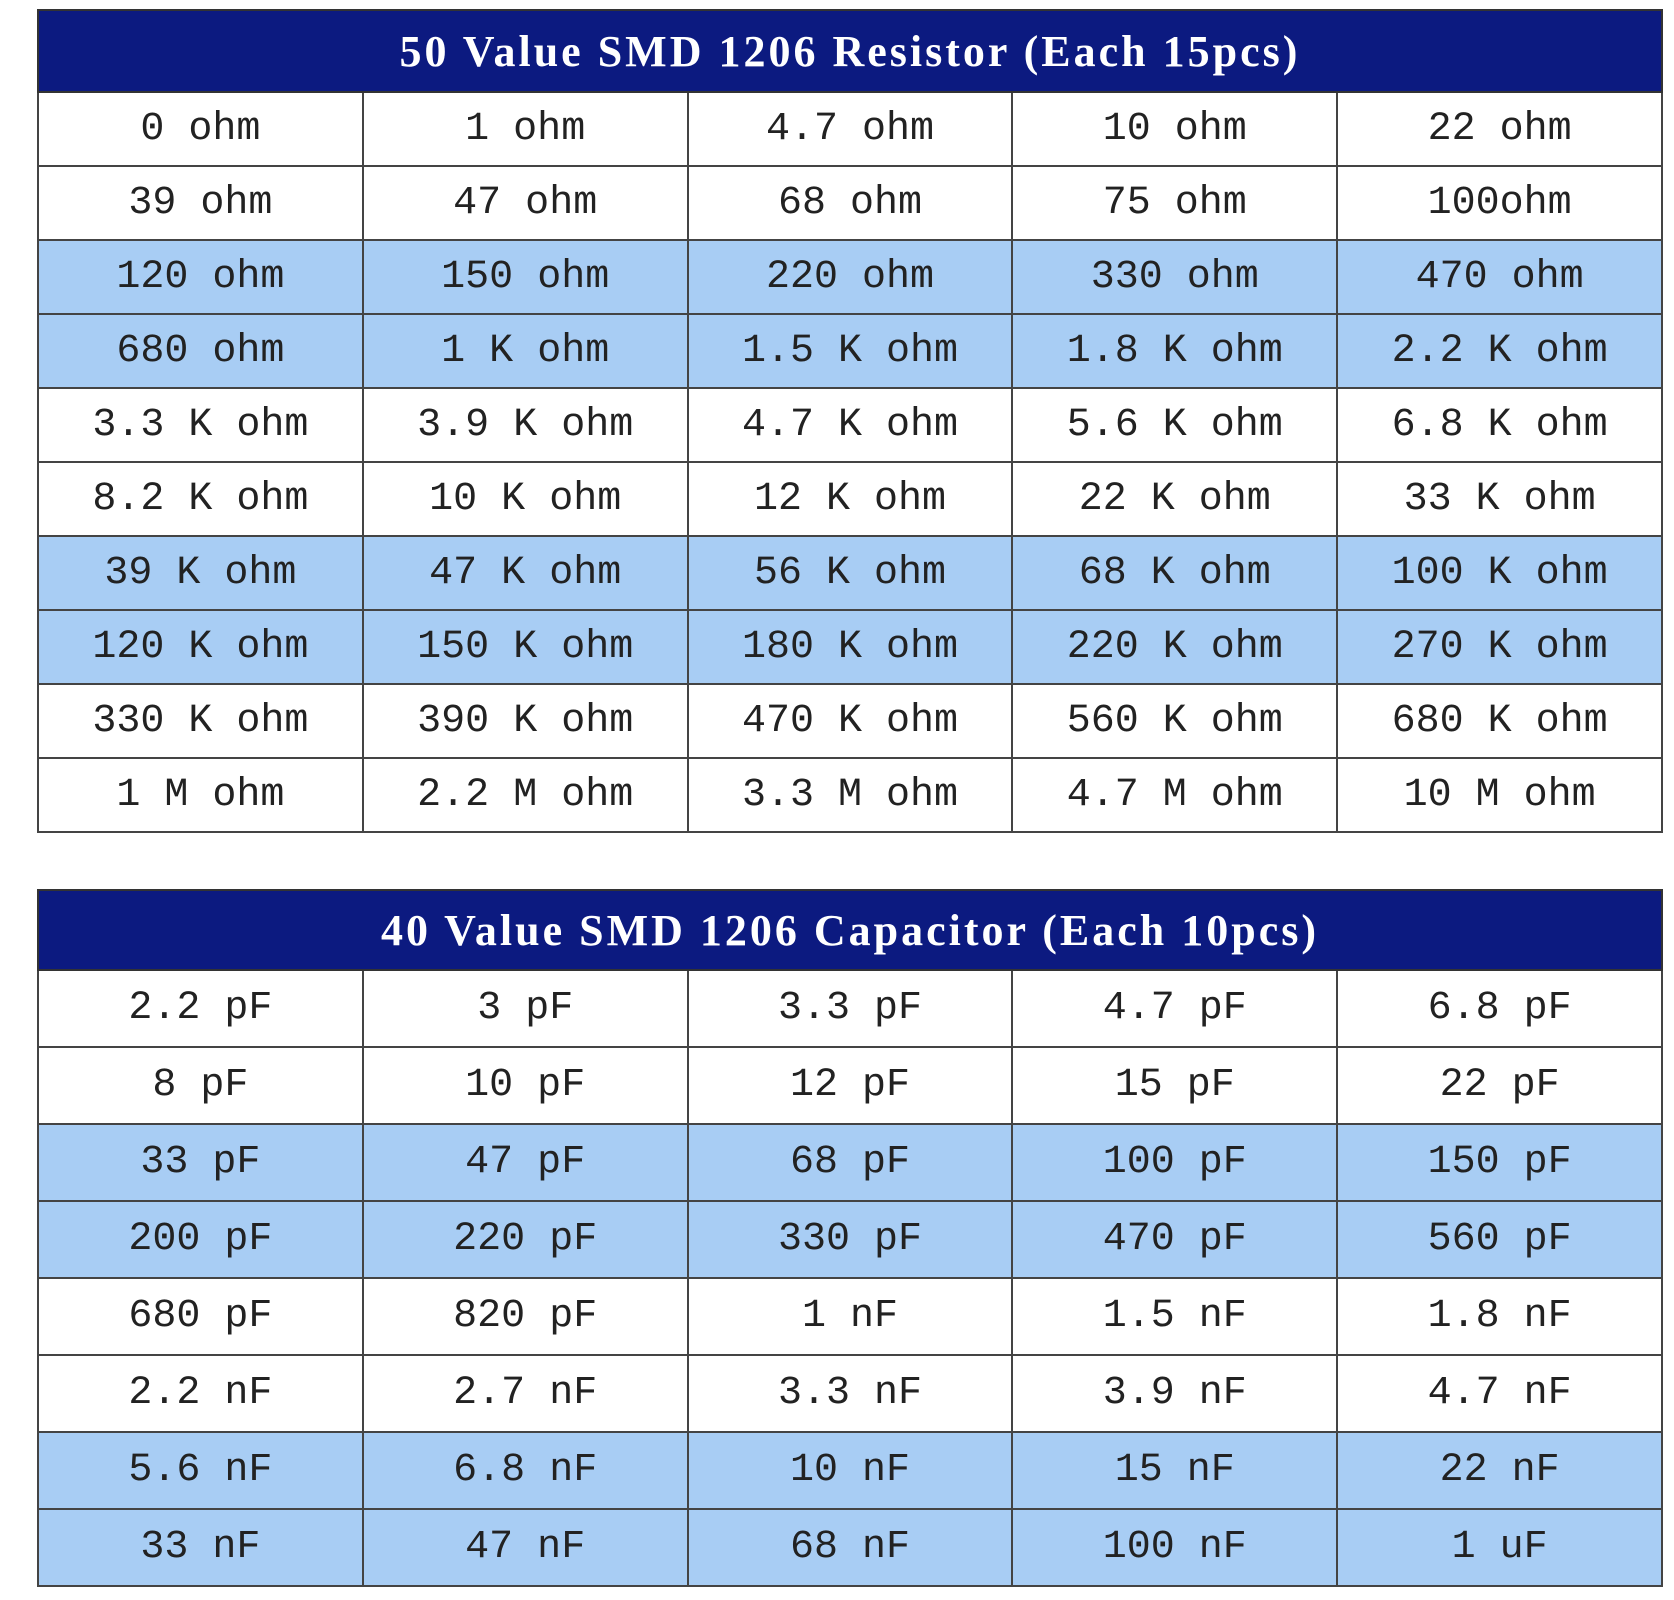 The height and width of the screenshot is (1600, 1674). I want to click on cell: 470 K ohm, so click(850, 721).